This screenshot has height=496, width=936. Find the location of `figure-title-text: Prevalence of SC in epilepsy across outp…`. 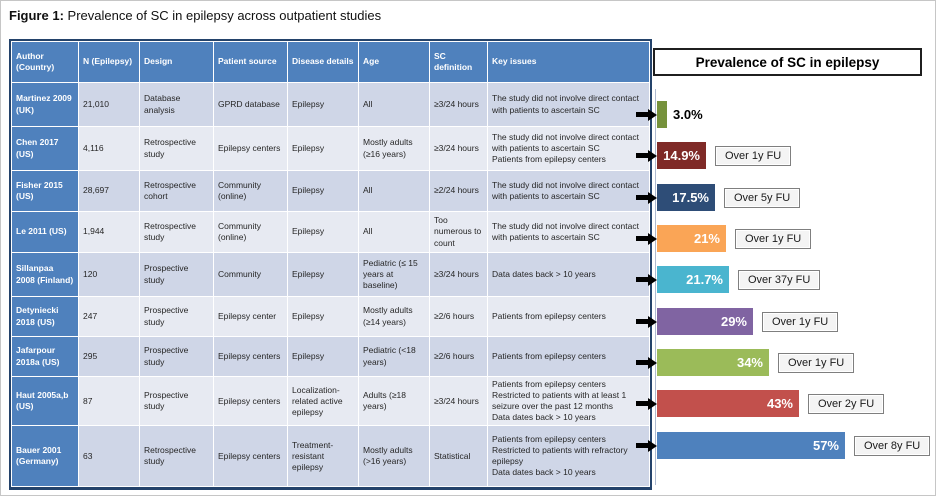

figure-title-text: Prevalence of SC in epilepsy across outp… is located at coordinates (222, 15).